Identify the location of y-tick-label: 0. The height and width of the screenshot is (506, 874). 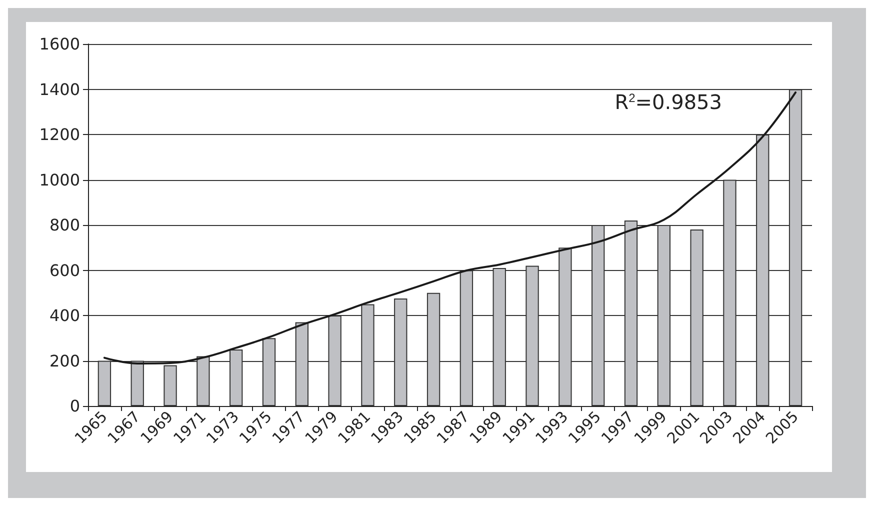
(75, 406).